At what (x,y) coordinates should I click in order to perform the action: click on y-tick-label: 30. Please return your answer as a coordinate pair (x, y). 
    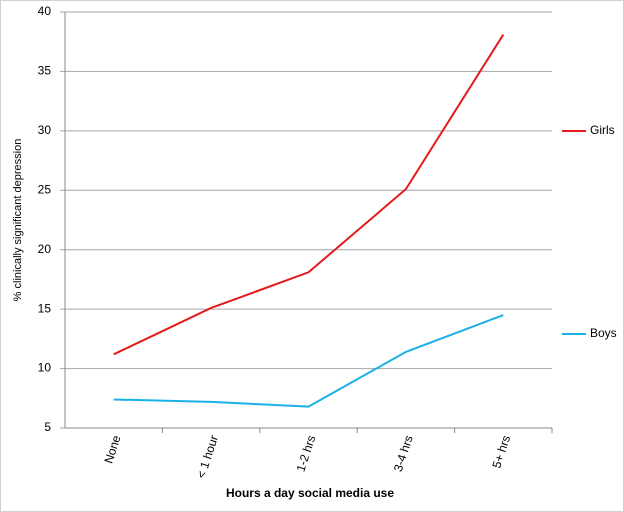
    Looking at the image, I should click on (45, 130).